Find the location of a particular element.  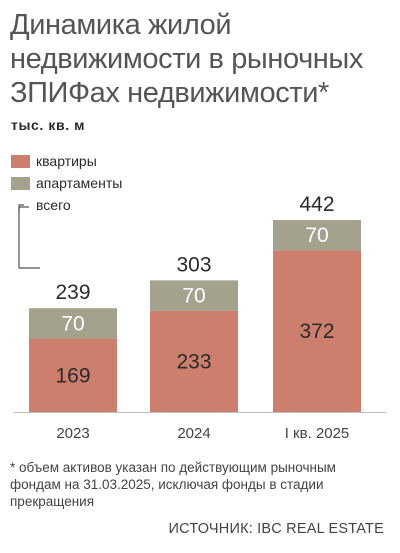

legend-item-flats: квартиры is located at coordinates (66, 161).